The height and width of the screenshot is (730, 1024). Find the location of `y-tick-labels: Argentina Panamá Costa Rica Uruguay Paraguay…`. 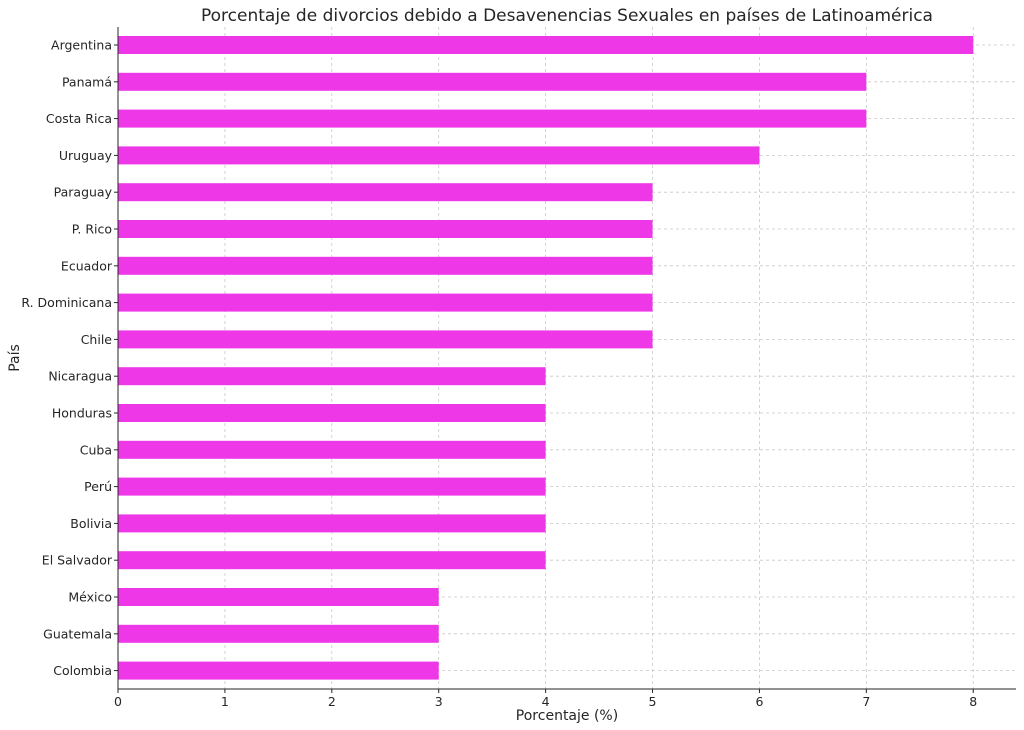

y-tick-labels: Argentina Panamá Costa Rica Uruguay Paraguay… is located at coordinates (69, 358).